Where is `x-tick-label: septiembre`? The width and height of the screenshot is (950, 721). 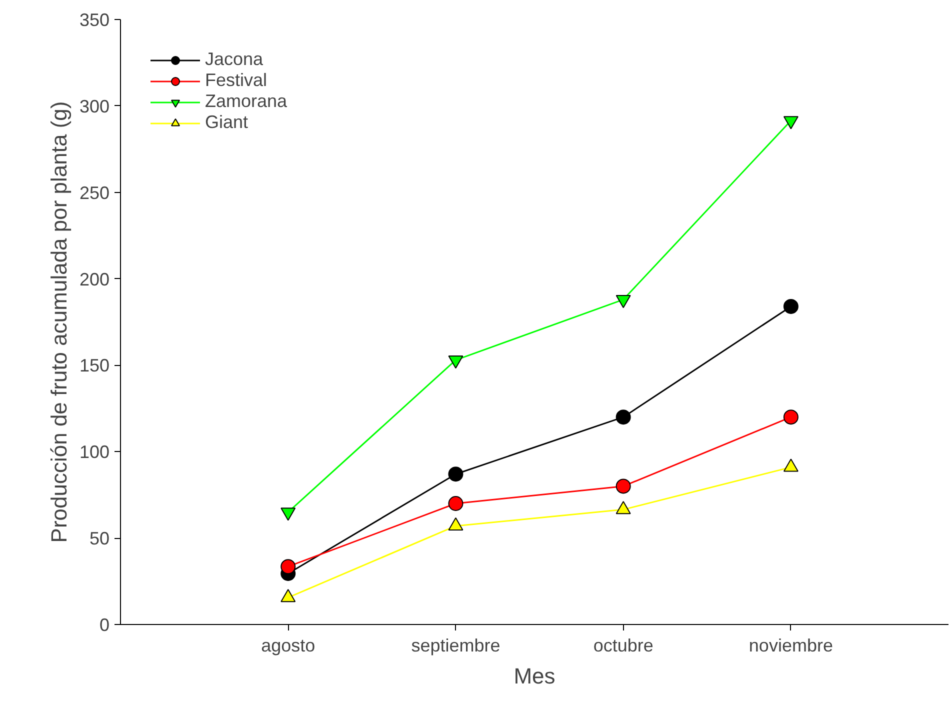
x-tick-label: septiembre is located at coordinates (455, 646).